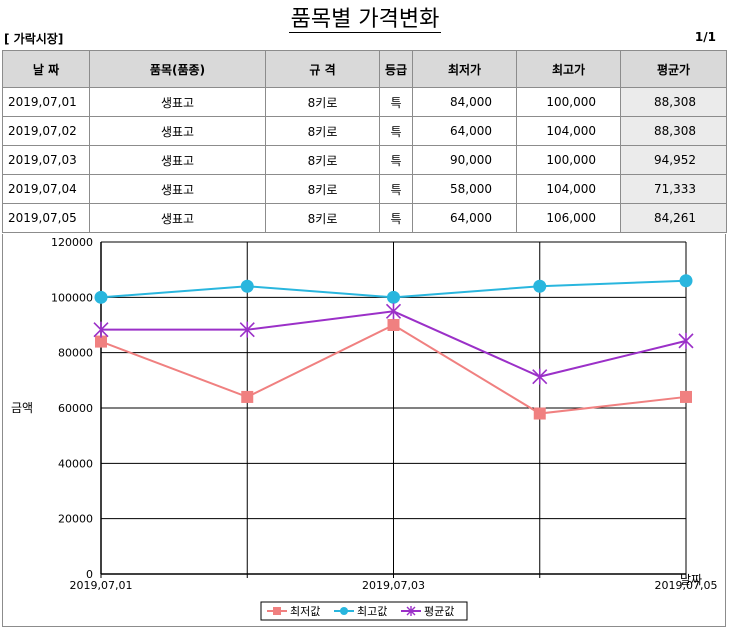 Image resolution: width=730 pixels, height=630 pixels. Describe the element at coordinates (305, 611) in the screenshot. I see `legend-label: 최저값` at that location.